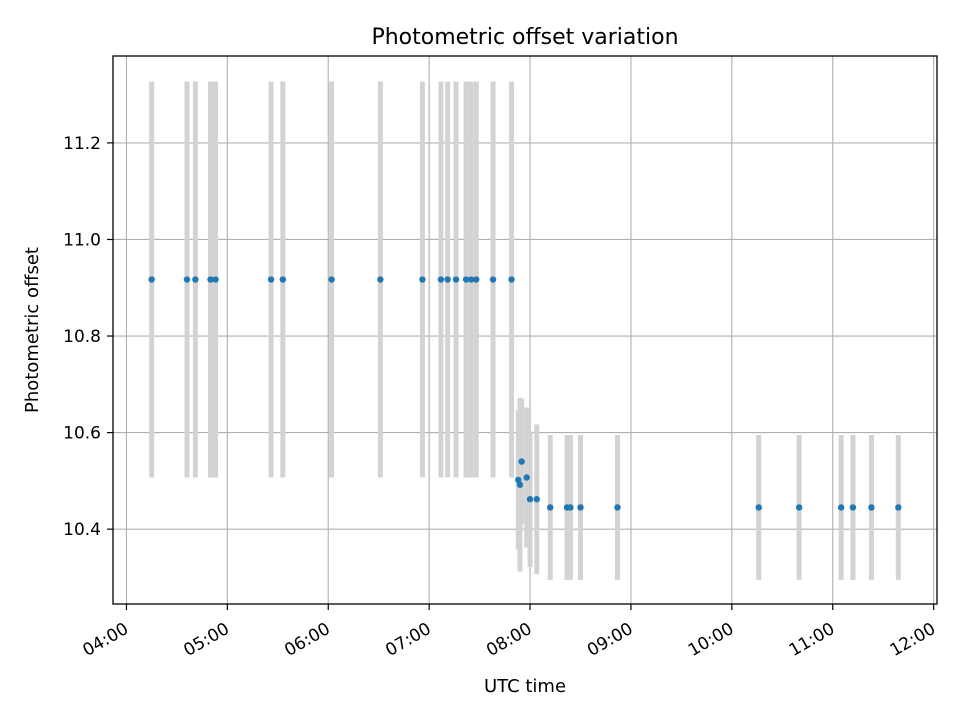 The width and height of the screenshot is (960, 725). Describe the element at coordinates (82, 240) in the screenshot. I see `y-tick-label: 11.0` at that location.